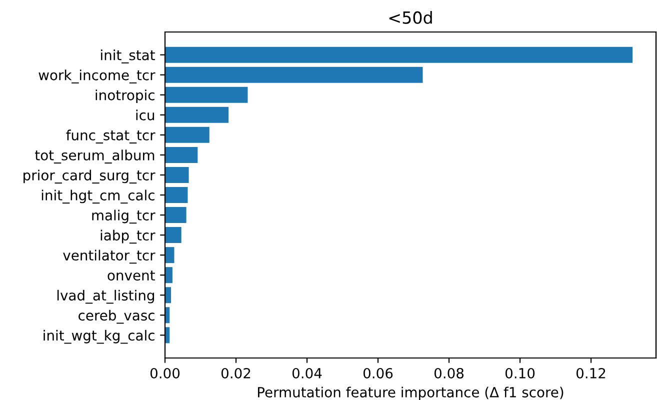 The width and height of the screenshot is (657, 400). What do you see at coordinates (116, 317) in the screenshot?
I see `y-tick-label: cereb_vasc` at bounding box center [116, 317].